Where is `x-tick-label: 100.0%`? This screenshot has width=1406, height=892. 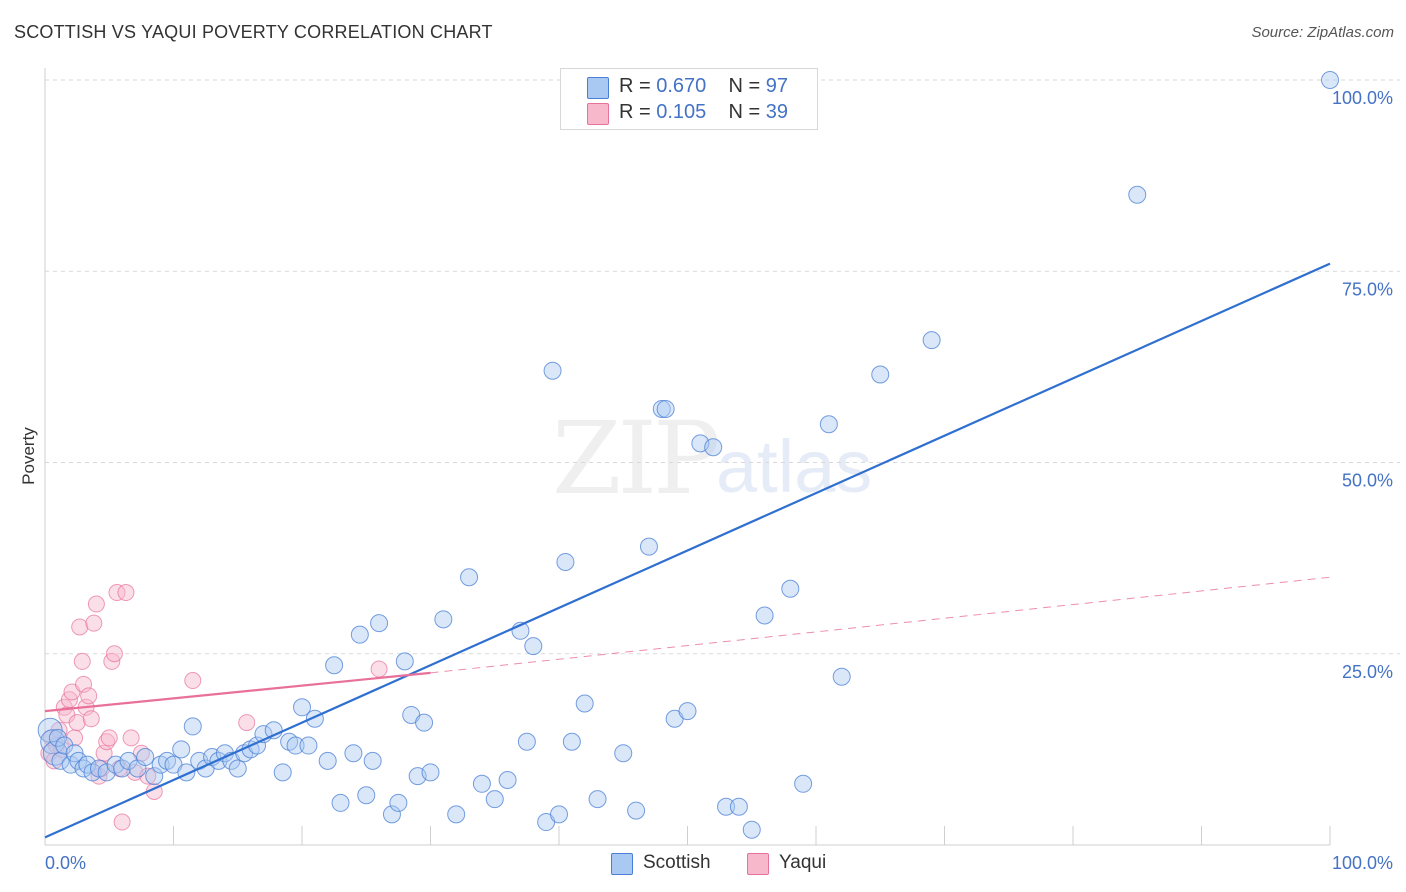
x-tick-label: 100.0% is located at coordinates (1362, 863).